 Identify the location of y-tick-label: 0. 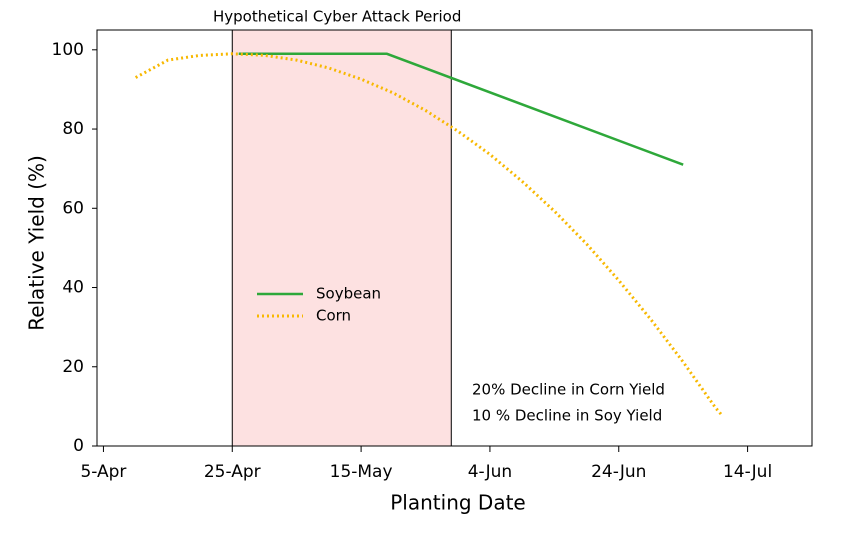
(78, 446).